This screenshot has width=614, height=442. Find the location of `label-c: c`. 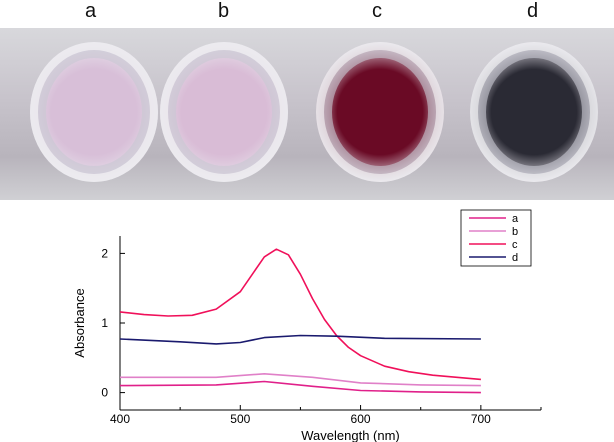

label-c: c is located at coordinates (377, 11).